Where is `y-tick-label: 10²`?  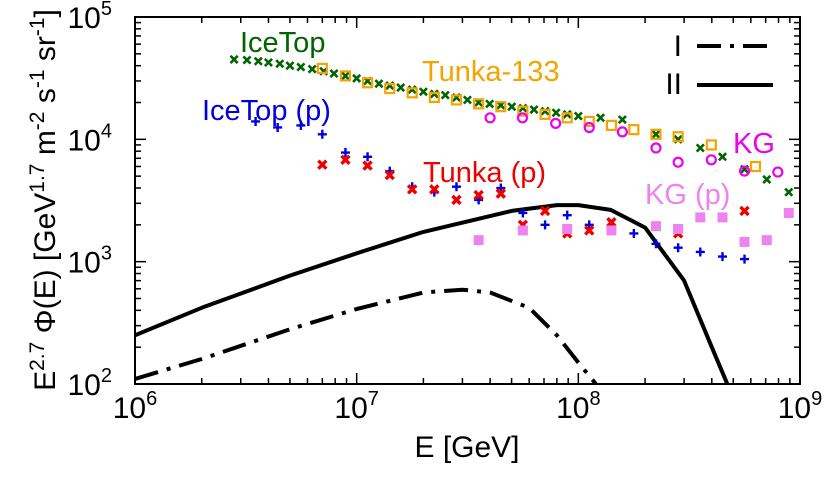
y-tick-label: 10² is located at coordinates (90, 383).